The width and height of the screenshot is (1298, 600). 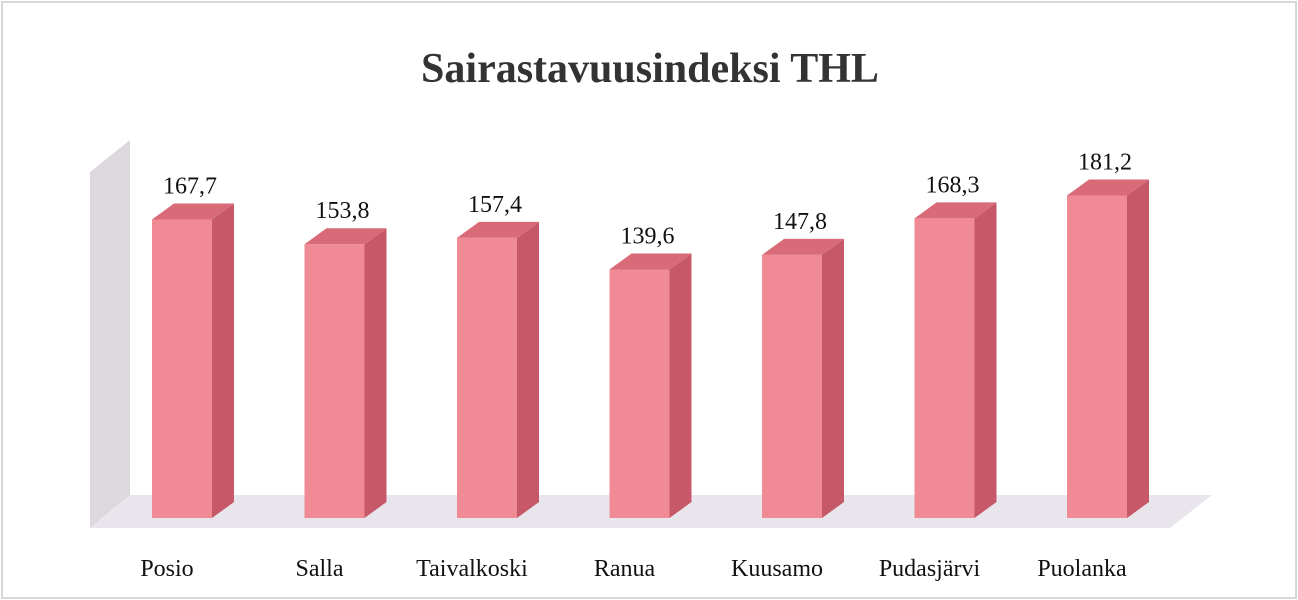 What do you see at coordinates (495, 205) in the screenshot?
I see `value-label: 157,4` at bounding box center [495, 205].